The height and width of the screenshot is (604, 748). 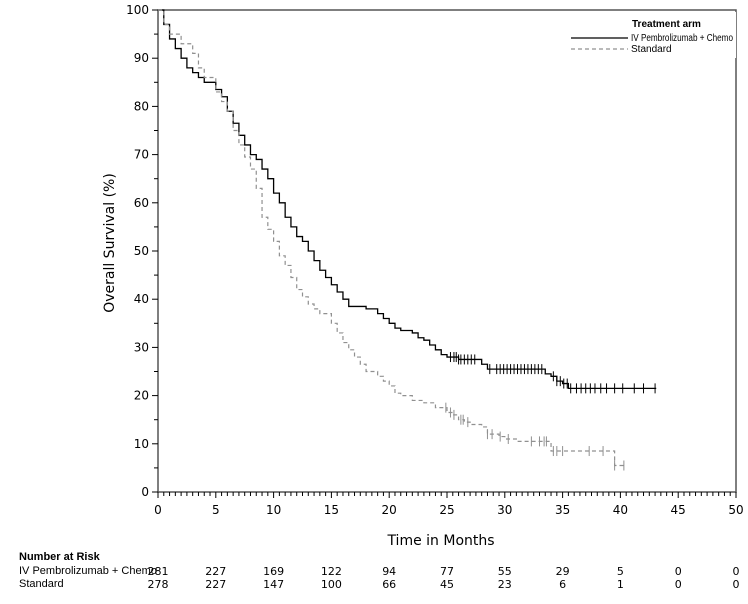 What do you see at coordinates (504, 571) in the screenshot?
I see `risk-value: 55` at bounding box center [504, 571].